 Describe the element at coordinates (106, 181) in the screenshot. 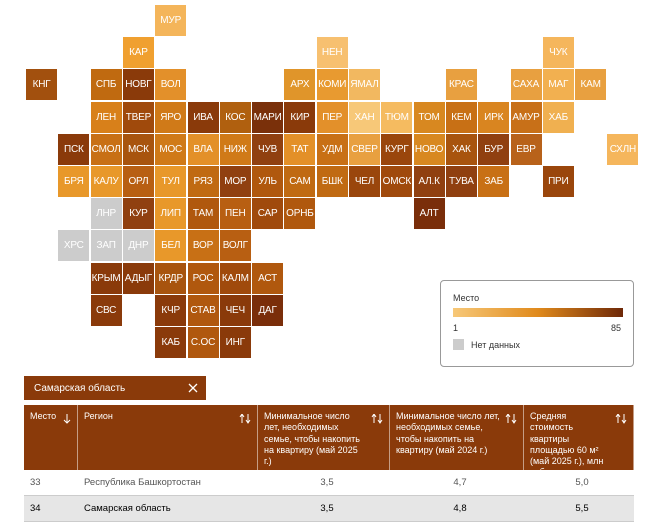

I see `region-tile: КАЛУ` at that location.